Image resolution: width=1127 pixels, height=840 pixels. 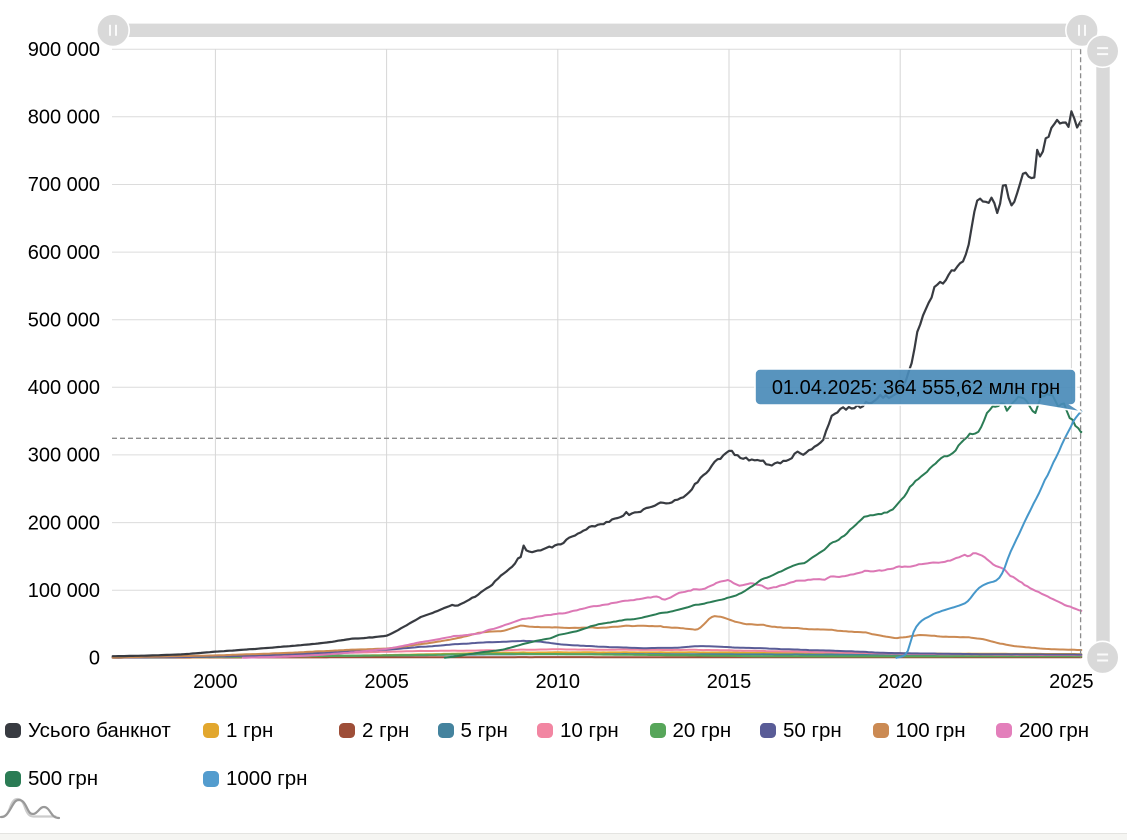 What do you see at coordinates (94, 659) in the screenshot?
I see `svg-text: 0` at bounding box center [94, 659].